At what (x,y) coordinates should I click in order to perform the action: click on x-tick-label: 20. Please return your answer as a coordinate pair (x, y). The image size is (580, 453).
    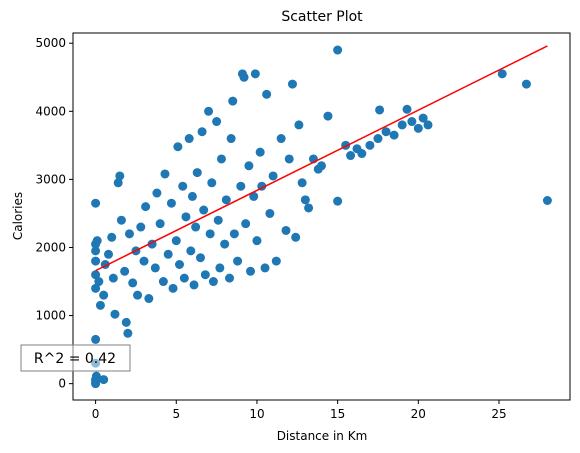
    Looking at the image, I should click on (418, 414).